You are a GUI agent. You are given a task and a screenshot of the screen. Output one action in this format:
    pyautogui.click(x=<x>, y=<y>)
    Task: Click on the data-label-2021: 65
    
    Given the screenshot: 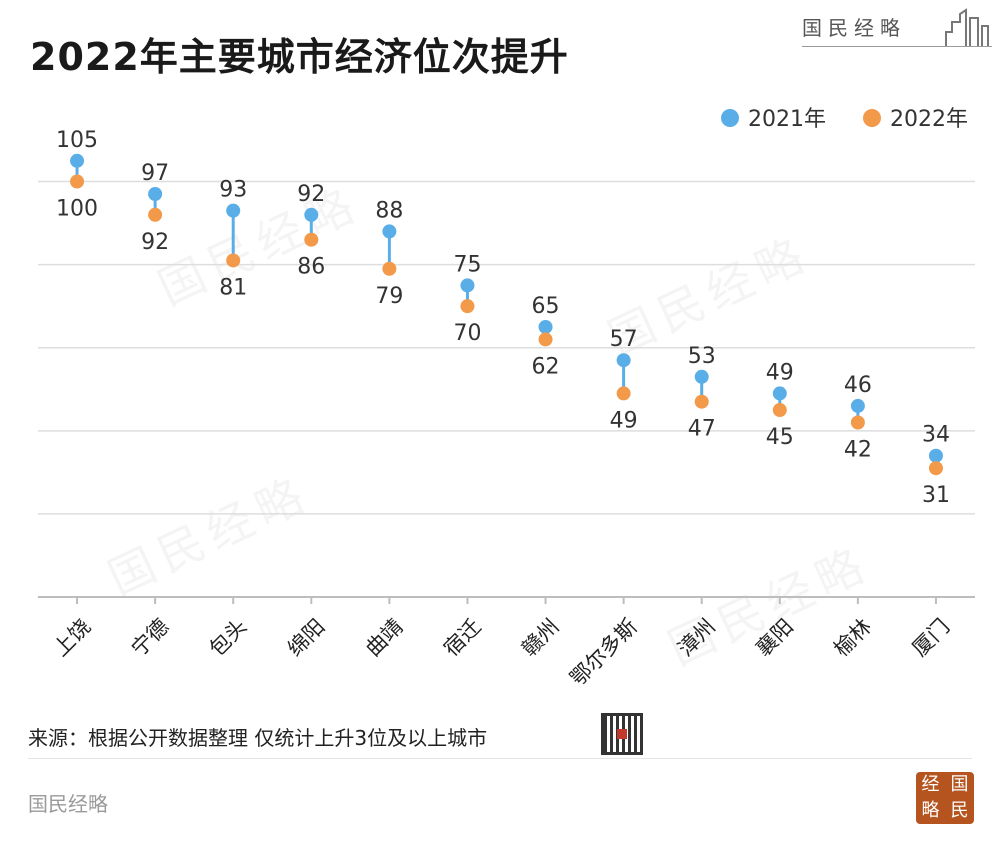 What is the action you would take?
    pyautogui.click(x=546, y=306)
    